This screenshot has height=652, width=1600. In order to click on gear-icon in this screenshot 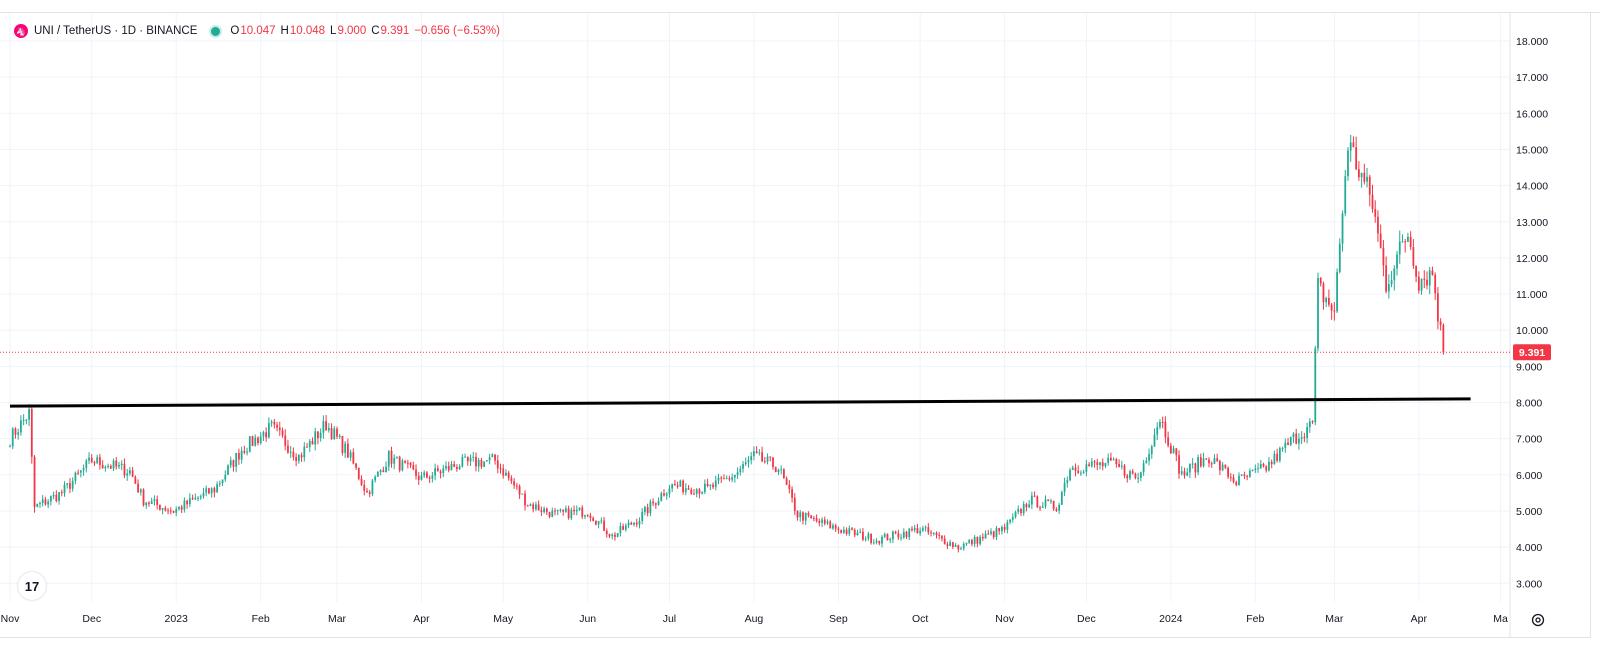, I will do `click(1538, 620)`.